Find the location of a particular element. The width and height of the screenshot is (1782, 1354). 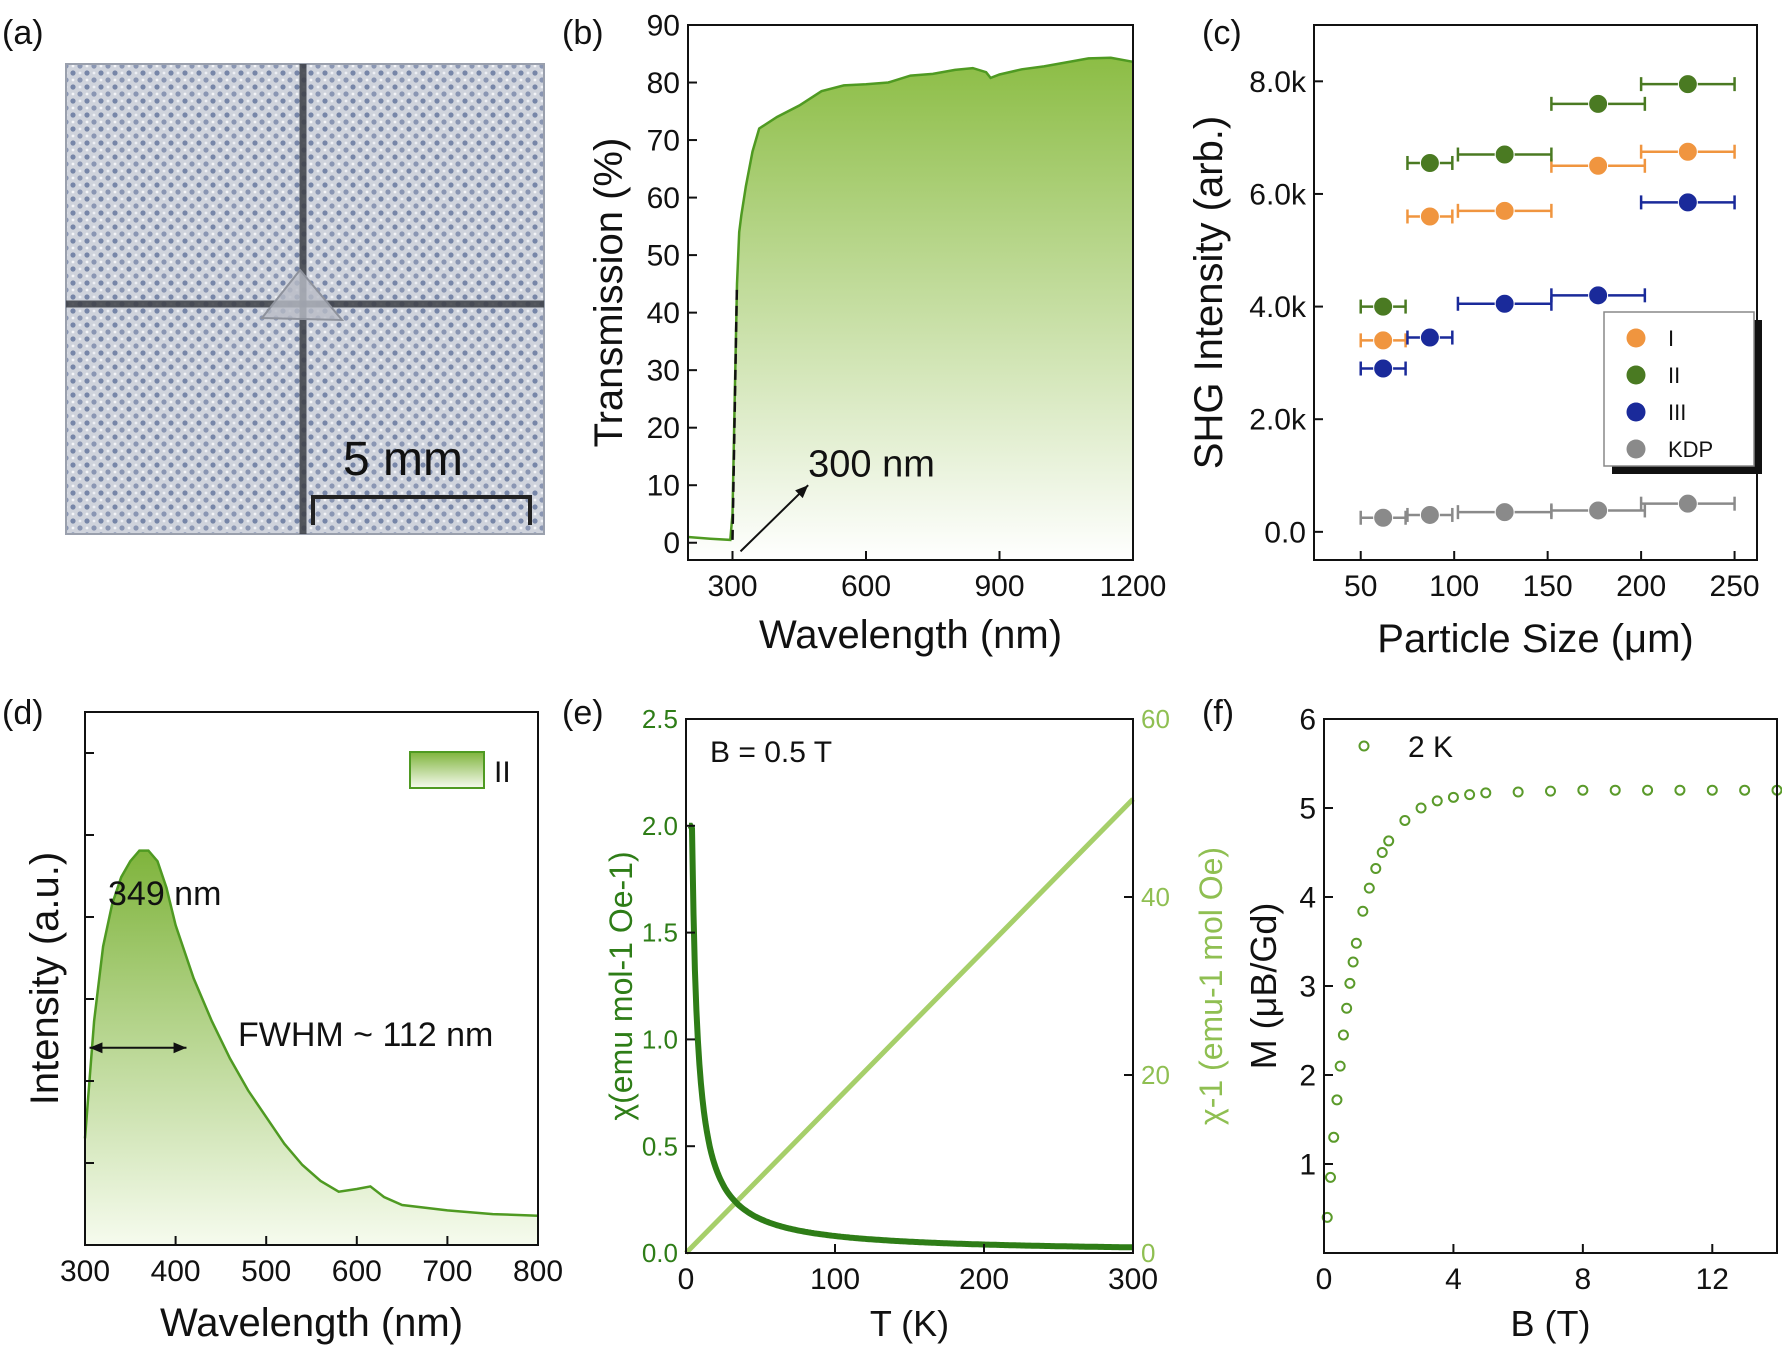

crystal is located at coordinates (302, 295).